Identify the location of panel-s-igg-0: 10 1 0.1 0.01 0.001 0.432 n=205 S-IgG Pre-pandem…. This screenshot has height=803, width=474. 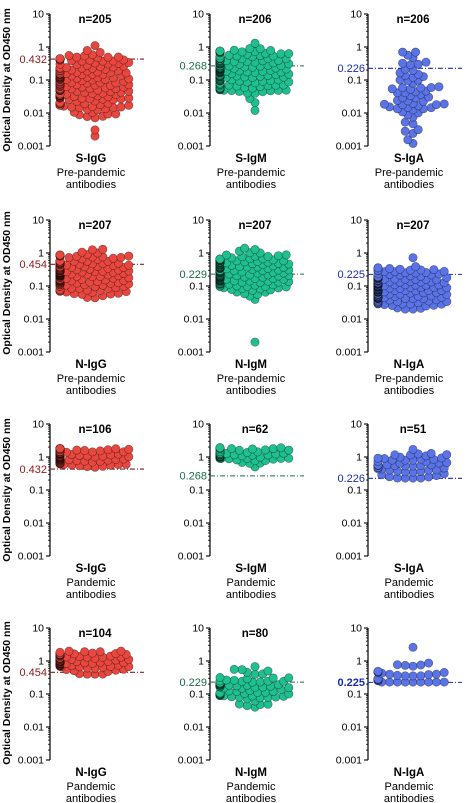
(80, 100).